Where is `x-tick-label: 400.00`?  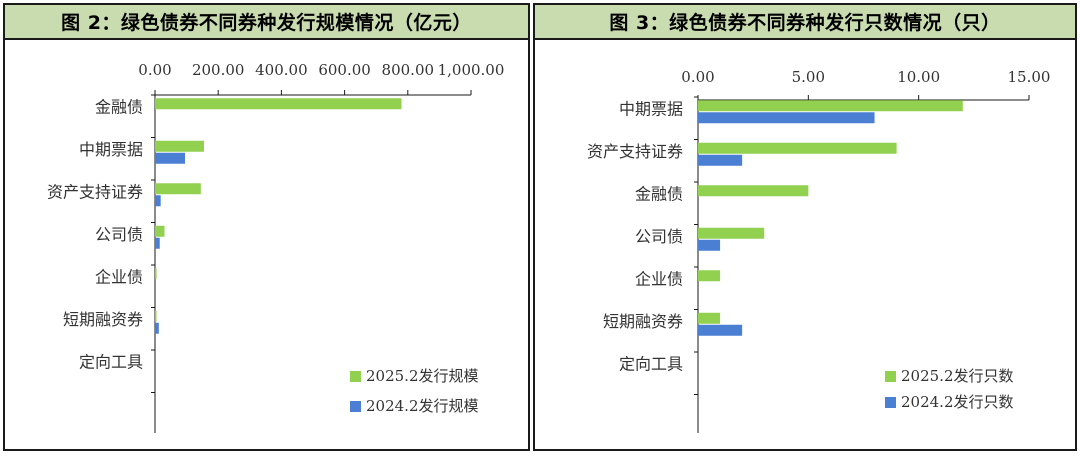
x-tick-label: 400.00 is located at coordinates (281, 70).